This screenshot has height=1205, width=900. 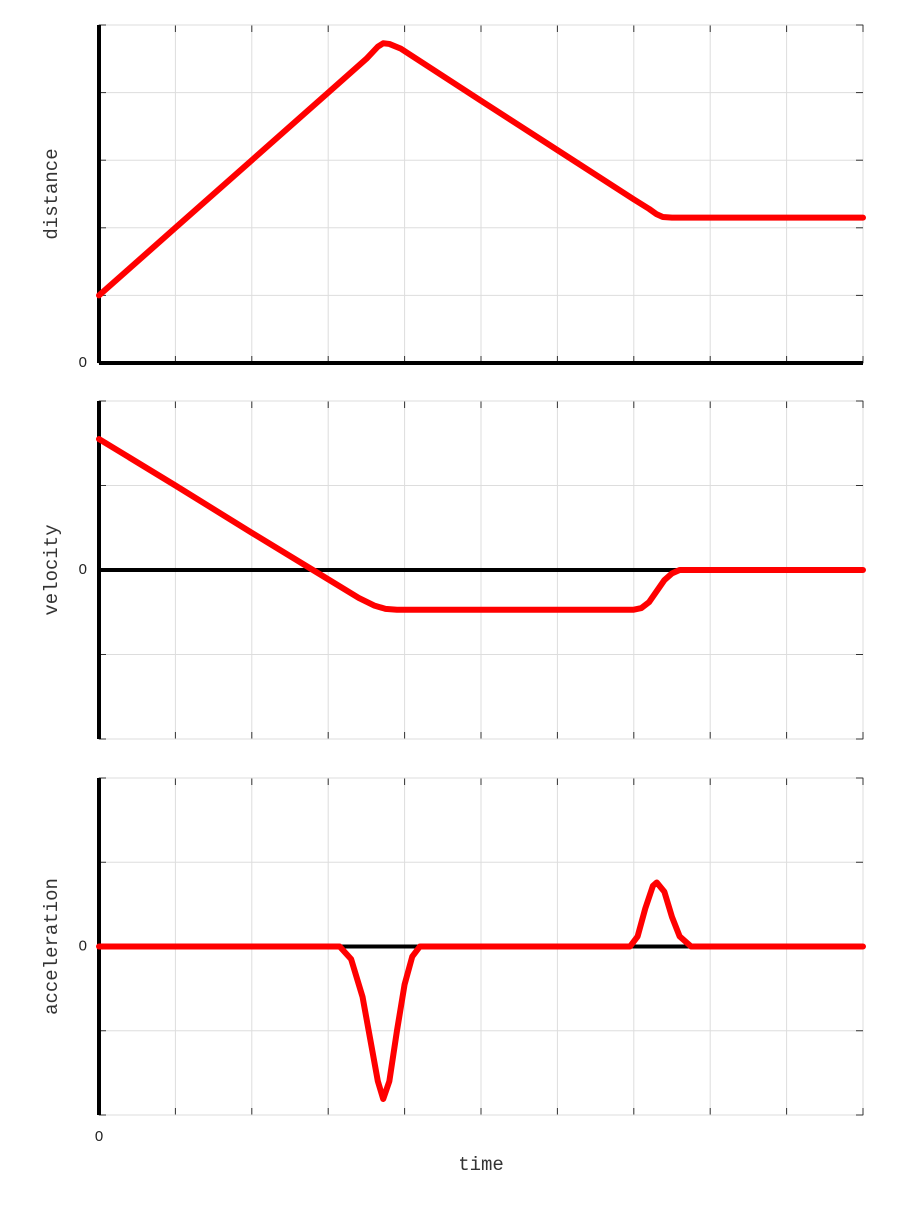 I want to click on data-line, so click(x=481, y=524).